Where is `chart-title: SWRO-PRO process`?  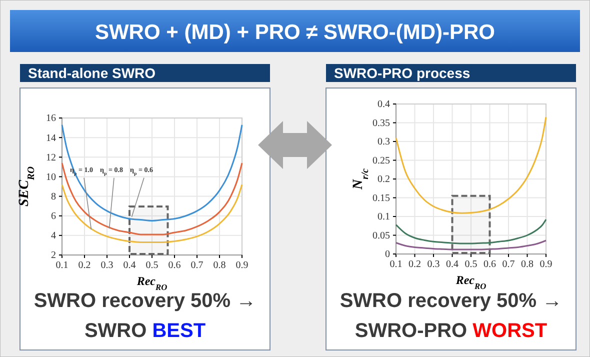
chart-title: SWRO-PRO process is located at coordinates (402, 73).